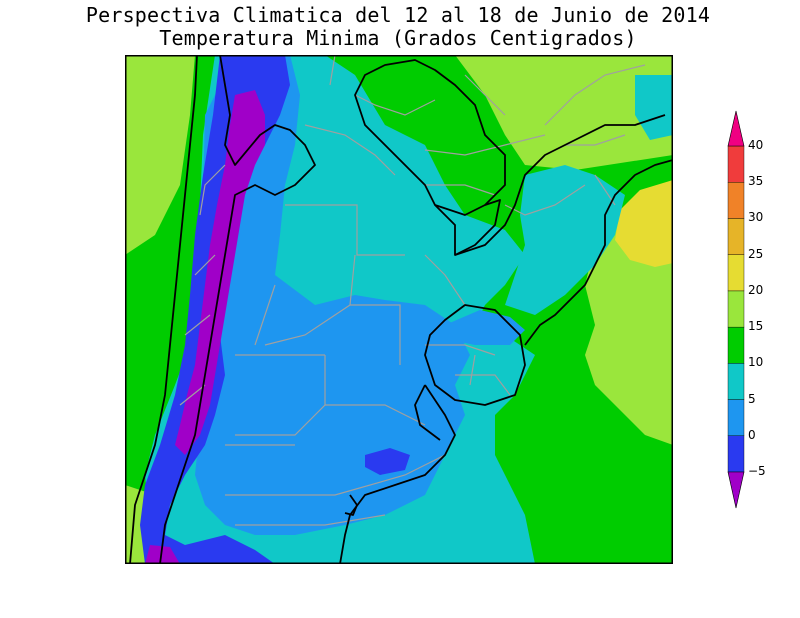 This screenshot has width=800, height=618. I want to click on legend-tick-label: 15, so click(756, 326).